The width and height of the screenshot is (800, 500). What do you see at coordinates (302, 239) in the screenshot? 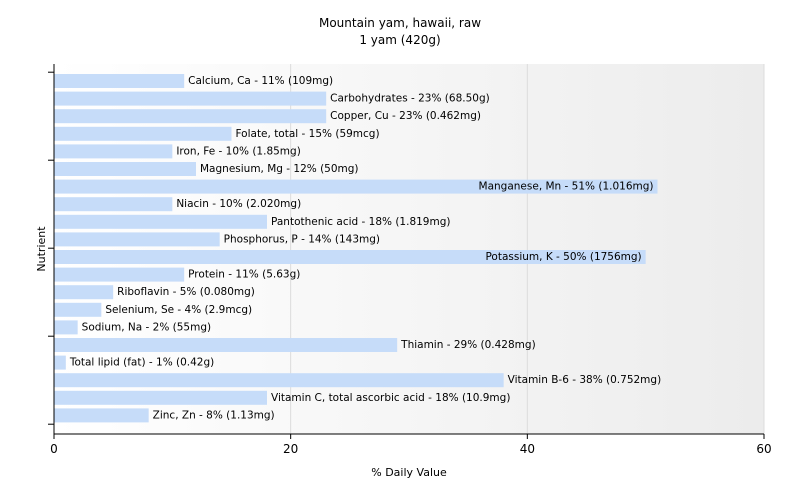
I see `bar-label: Phosphorus, P - 14% (143mg)` at bounding box center [302, 239].